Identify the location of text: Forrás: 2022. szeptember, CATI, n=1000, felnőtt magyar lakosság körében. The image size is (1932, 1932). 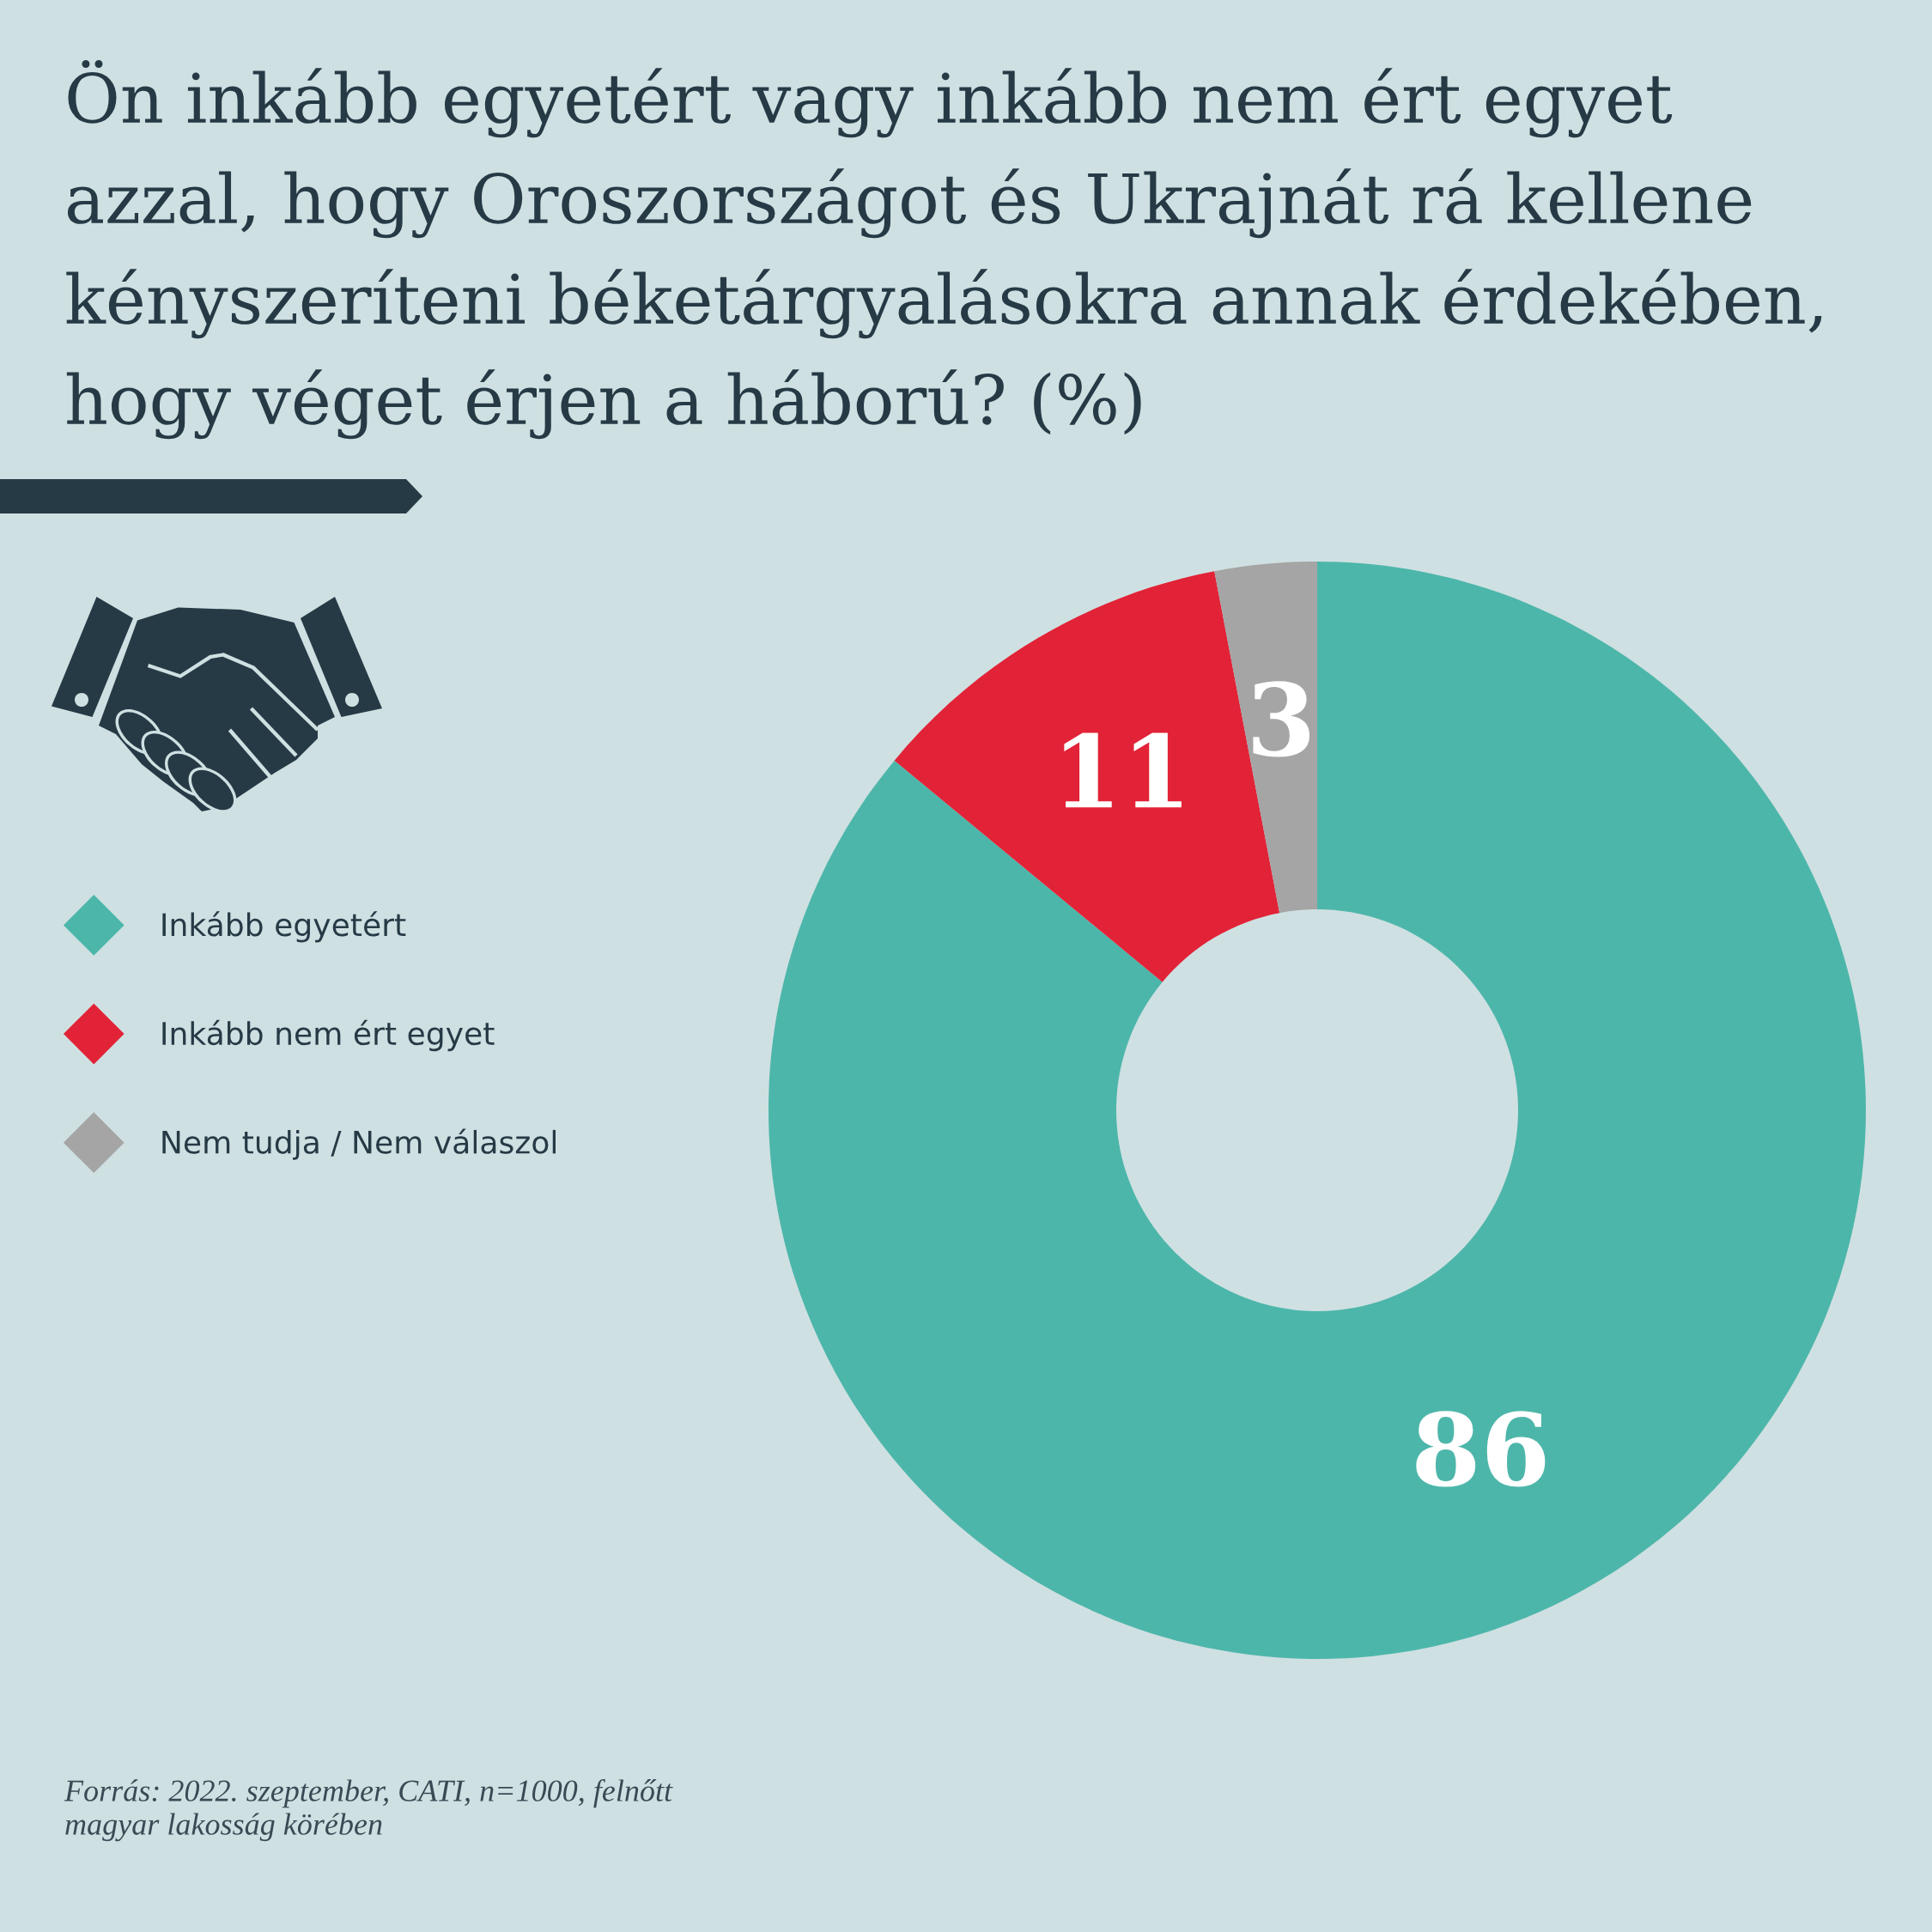
(368, 1811).